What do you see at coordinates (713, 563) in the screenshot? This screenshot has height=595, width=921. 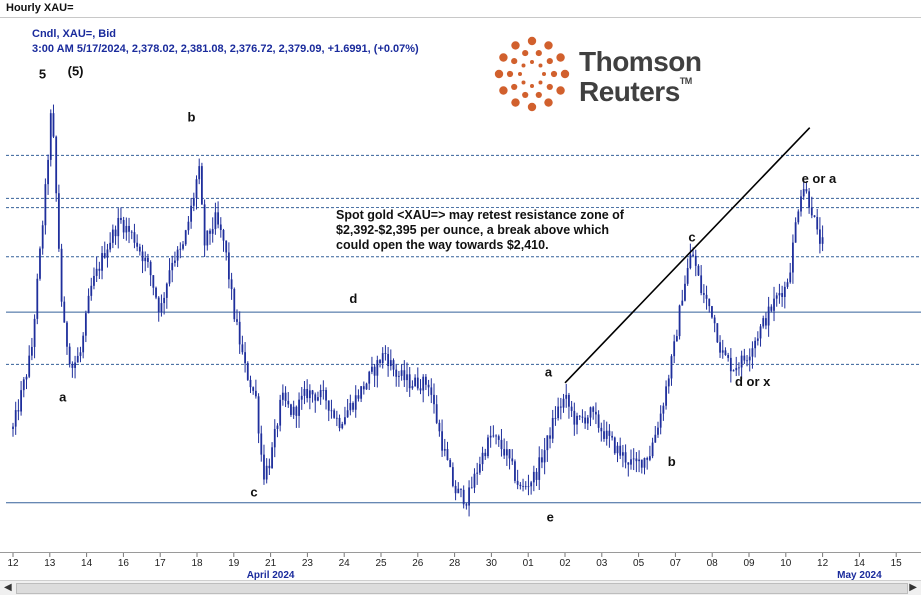 I see `x-axis-tick-label: 08` at bounding box center [713, 563].